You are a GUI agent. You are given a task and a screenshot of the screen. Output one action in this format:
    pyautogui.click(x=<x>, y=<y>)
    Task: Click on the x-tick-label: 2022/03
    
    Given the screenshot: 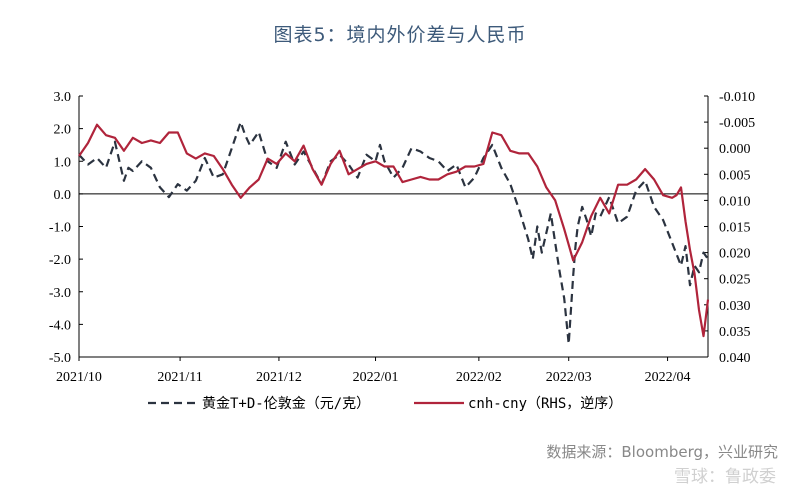 What is the action you would take?
    pyautogui.click(x=569, y=377)
    